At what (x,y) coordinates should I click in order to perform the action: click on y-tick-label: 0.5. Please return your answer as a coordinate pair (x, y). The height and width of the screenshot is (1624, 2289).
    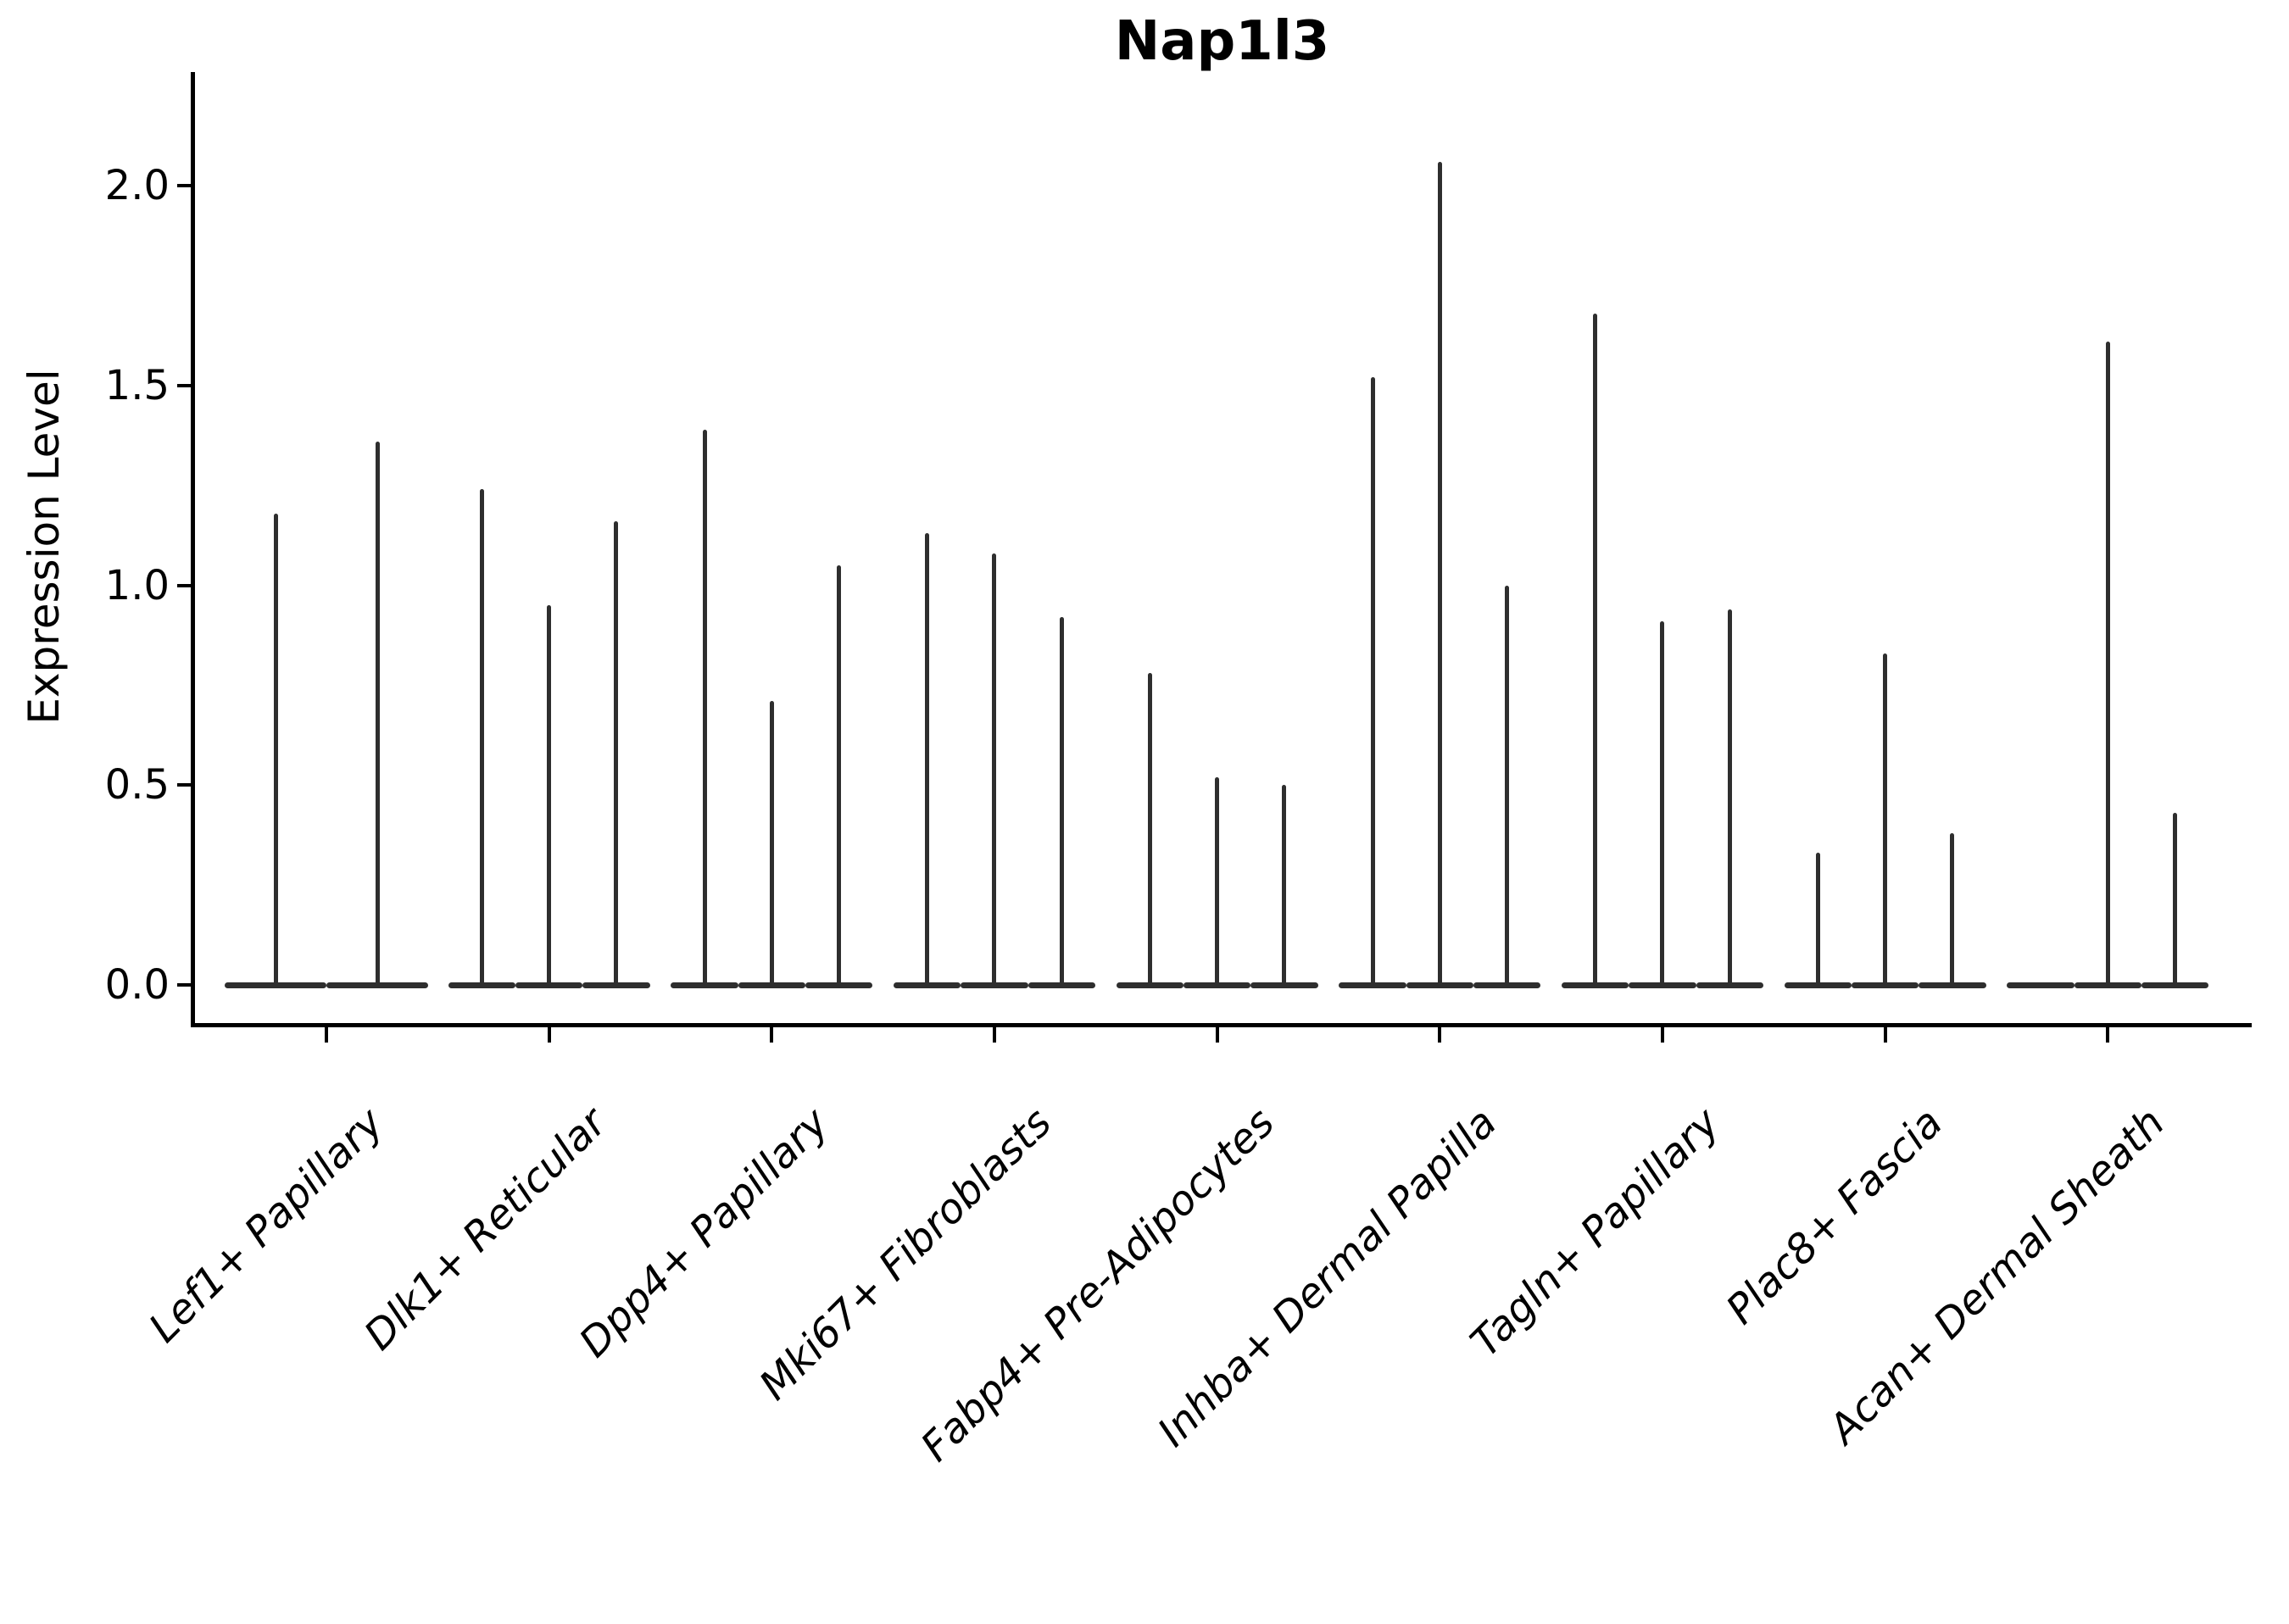
    Looking at the image, I should click on (137, 785).